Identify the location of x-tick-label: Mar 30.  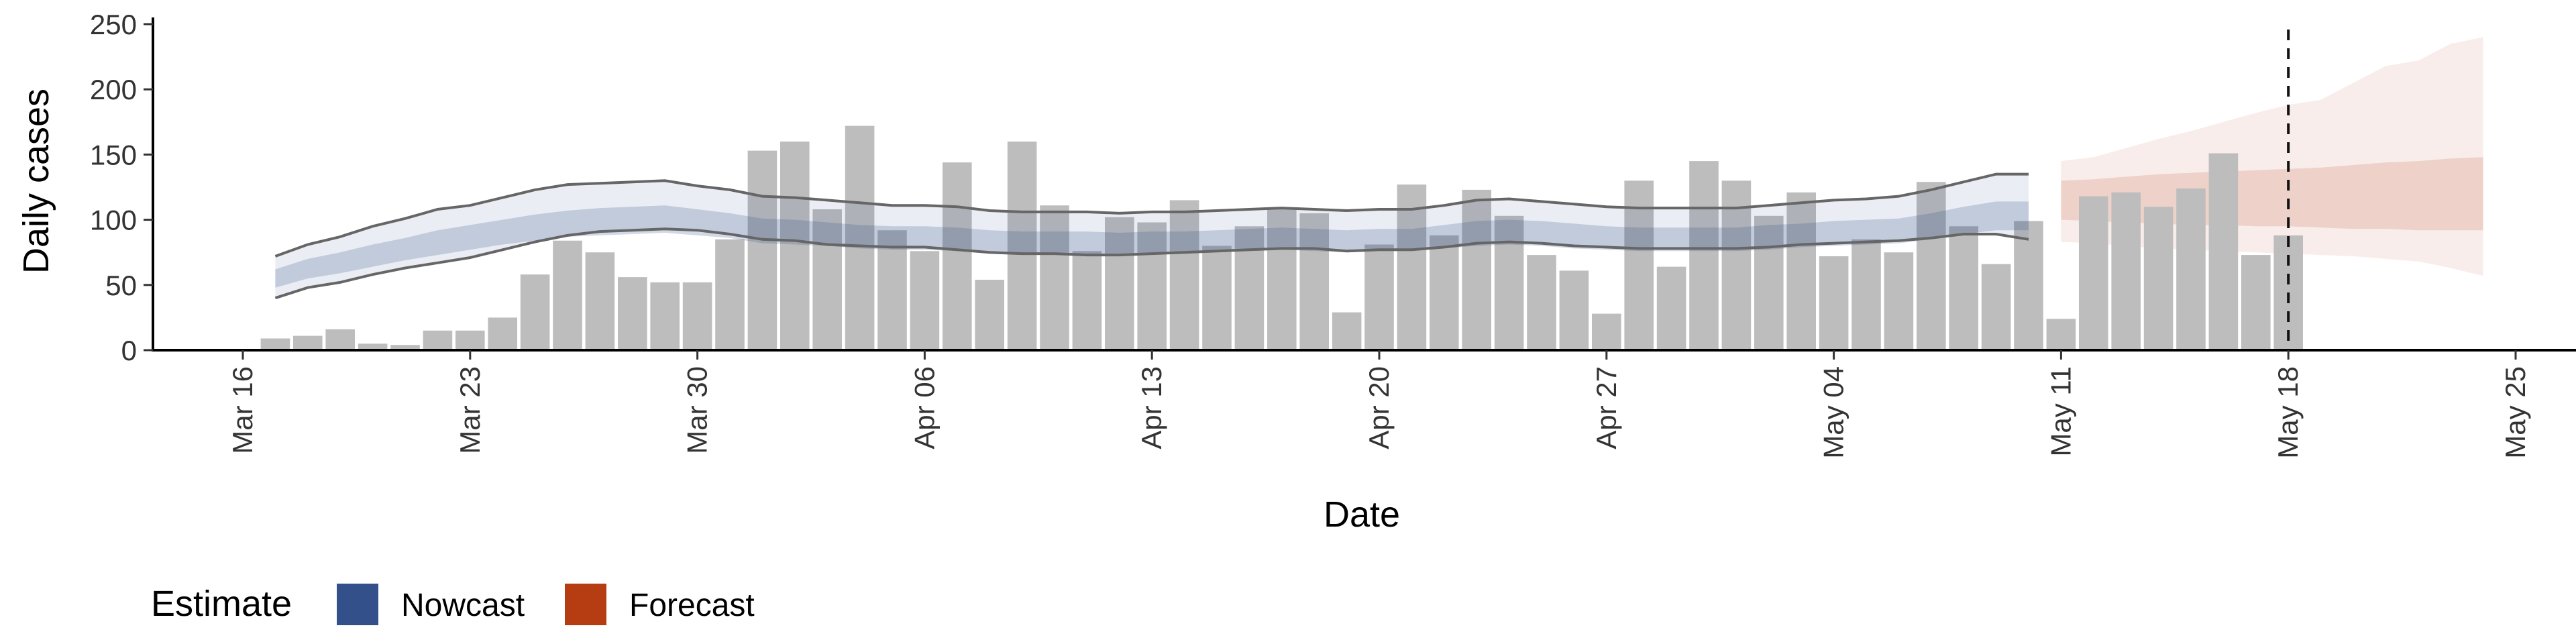
(697, 410).